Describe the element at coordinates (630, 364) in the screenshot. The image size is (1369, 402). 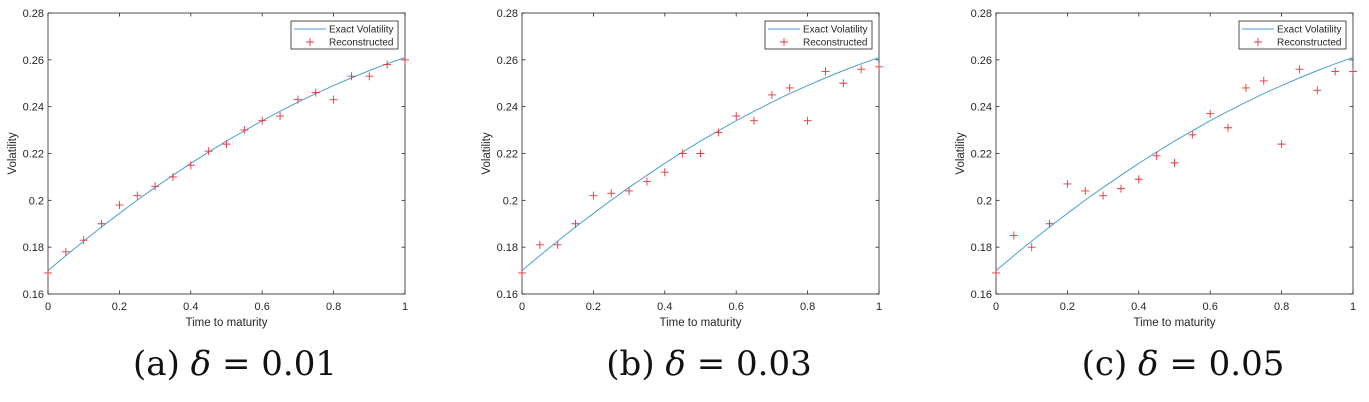
I see `caption-prefix: (b)` at that location.